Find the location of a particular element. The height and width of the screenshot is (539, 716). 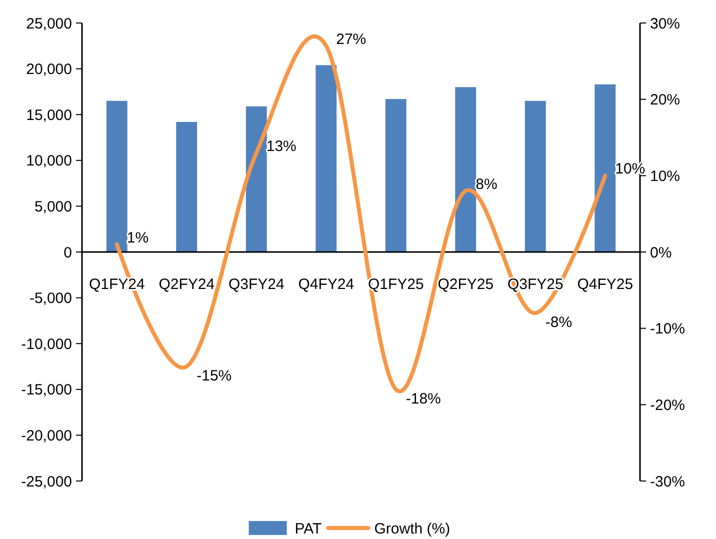

x-tick-label: Q4FY25 is located at coordinates (605, 284).